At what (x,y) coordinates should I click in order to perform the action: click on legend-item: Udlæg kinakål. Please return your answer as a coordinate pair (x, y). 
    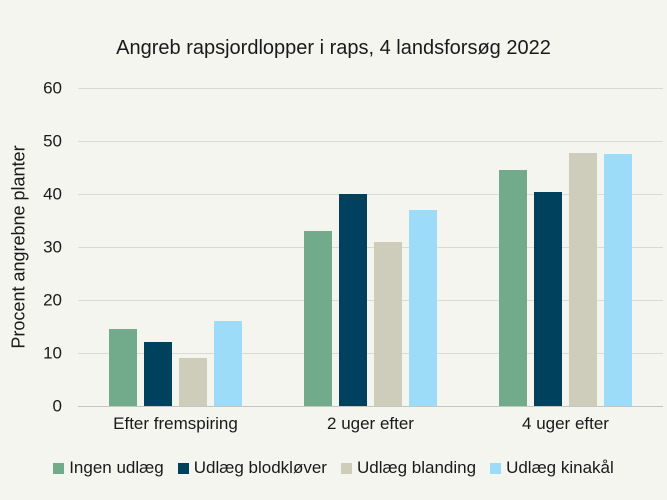
    Looking at the image, I should click on (552, 468).